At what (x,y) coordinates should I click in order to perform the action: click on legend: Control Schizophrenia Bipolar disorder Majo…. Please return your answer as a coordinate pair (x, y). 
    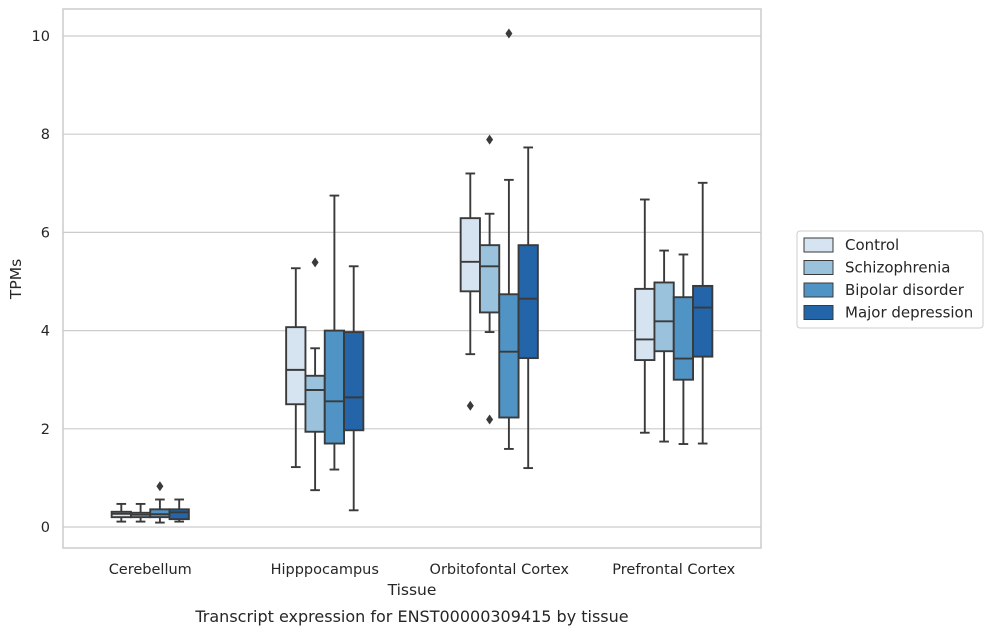
    Looking at the image, I should click on (890, 279).